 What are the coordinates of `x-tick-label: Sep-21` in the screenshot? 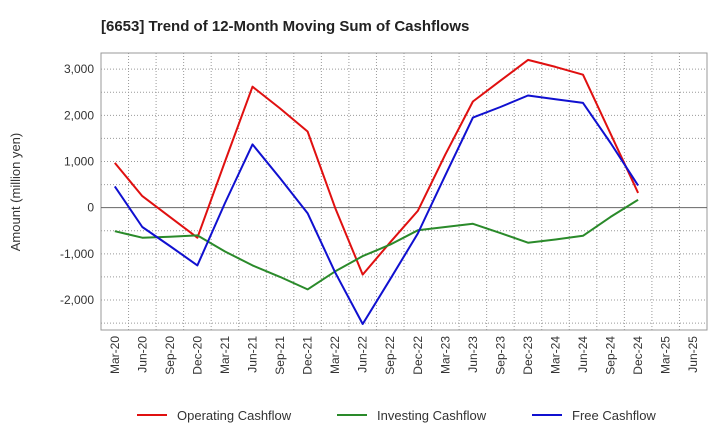 It's located at (280, 355).